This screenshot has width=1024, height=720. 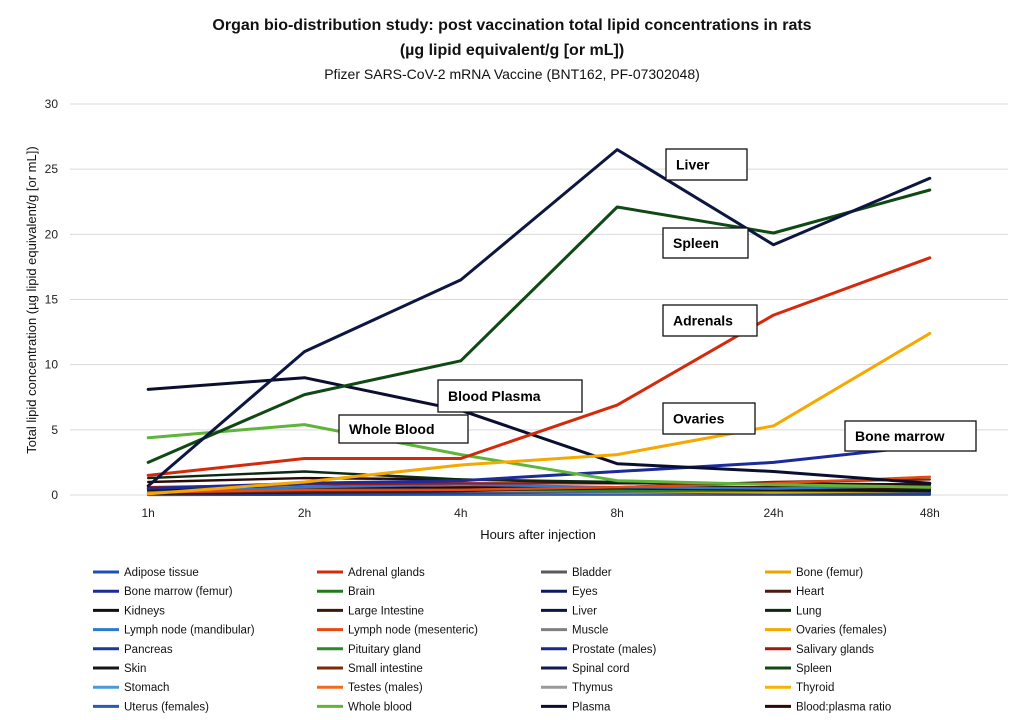 What do you see at coordinates (814, 669) in the screenshot?
I see `legend-label: Spleen` at bounding box center [814, 669].